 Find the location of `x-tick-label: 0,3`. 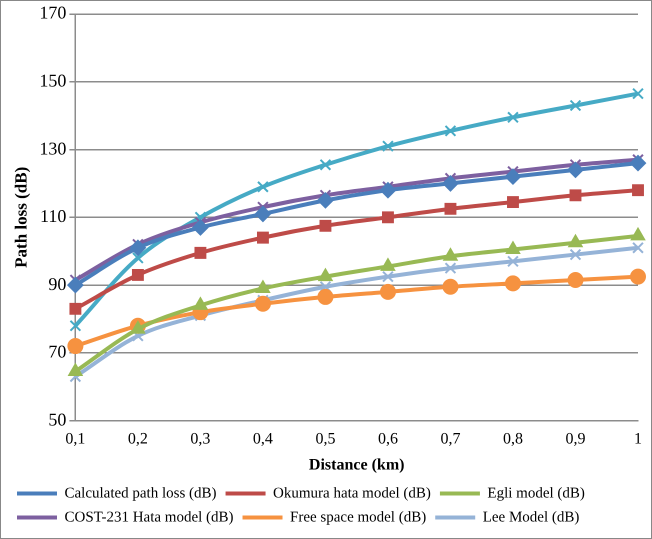

x-tick-label: 0,3 is located at coordinates (200, 439).